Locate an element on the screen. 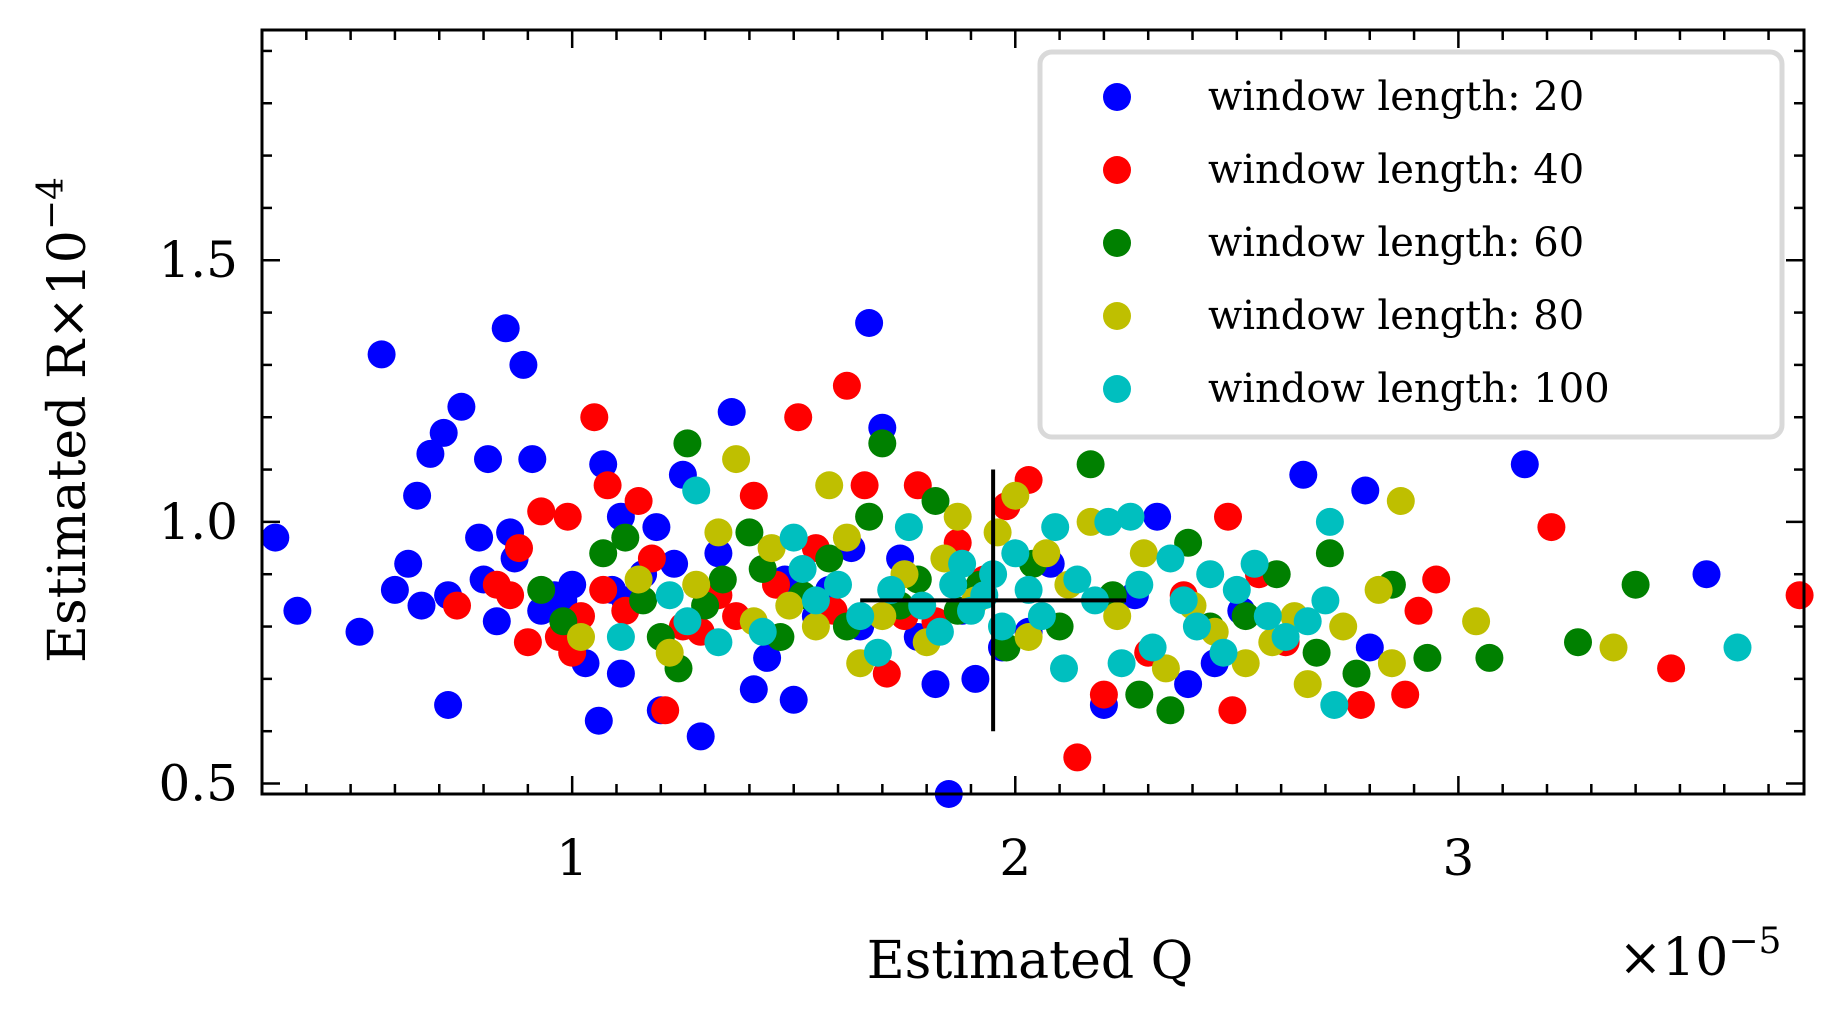  legend-label: window length: 100 is located at coordinates (1409, 389).